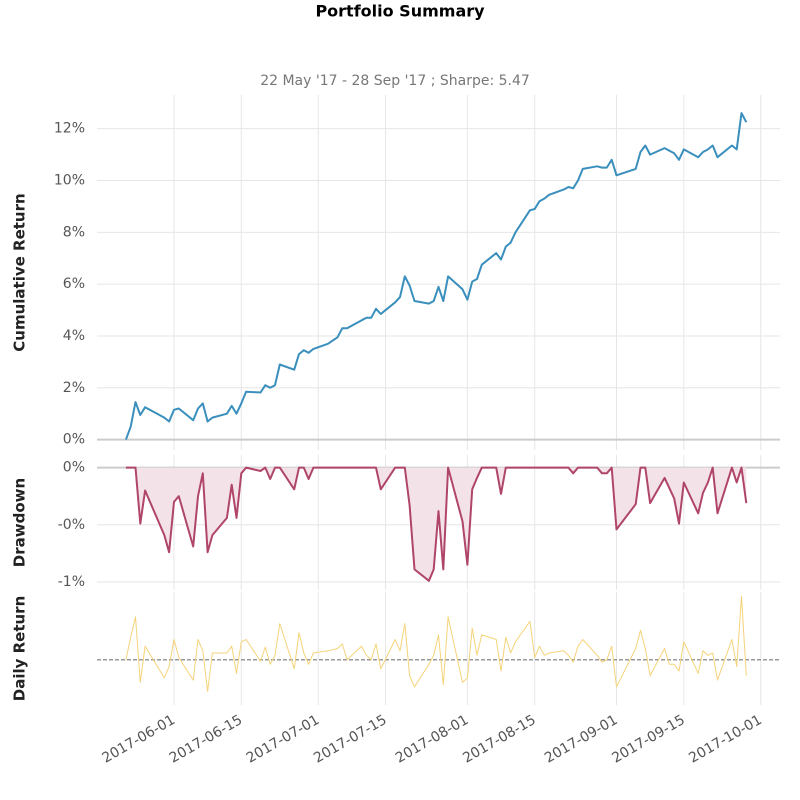 This screenshot has height=800, width=800. Describe the element at coordinates (395, 81) in the screenshot. I see `chart-subtitle: 22 May '17 - 28 Sep '17 ; Sharpe: 5.47` at that location.